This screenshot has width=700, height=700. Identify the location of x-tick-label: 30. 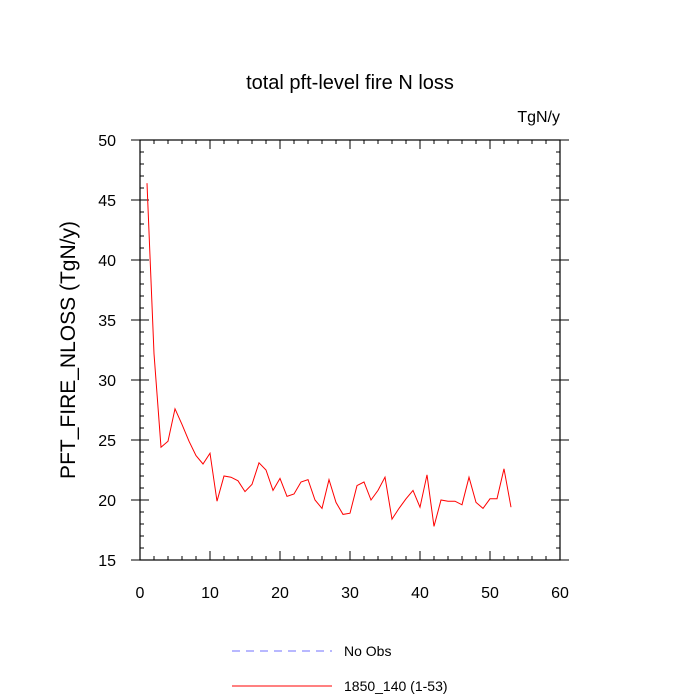
(350, 593).